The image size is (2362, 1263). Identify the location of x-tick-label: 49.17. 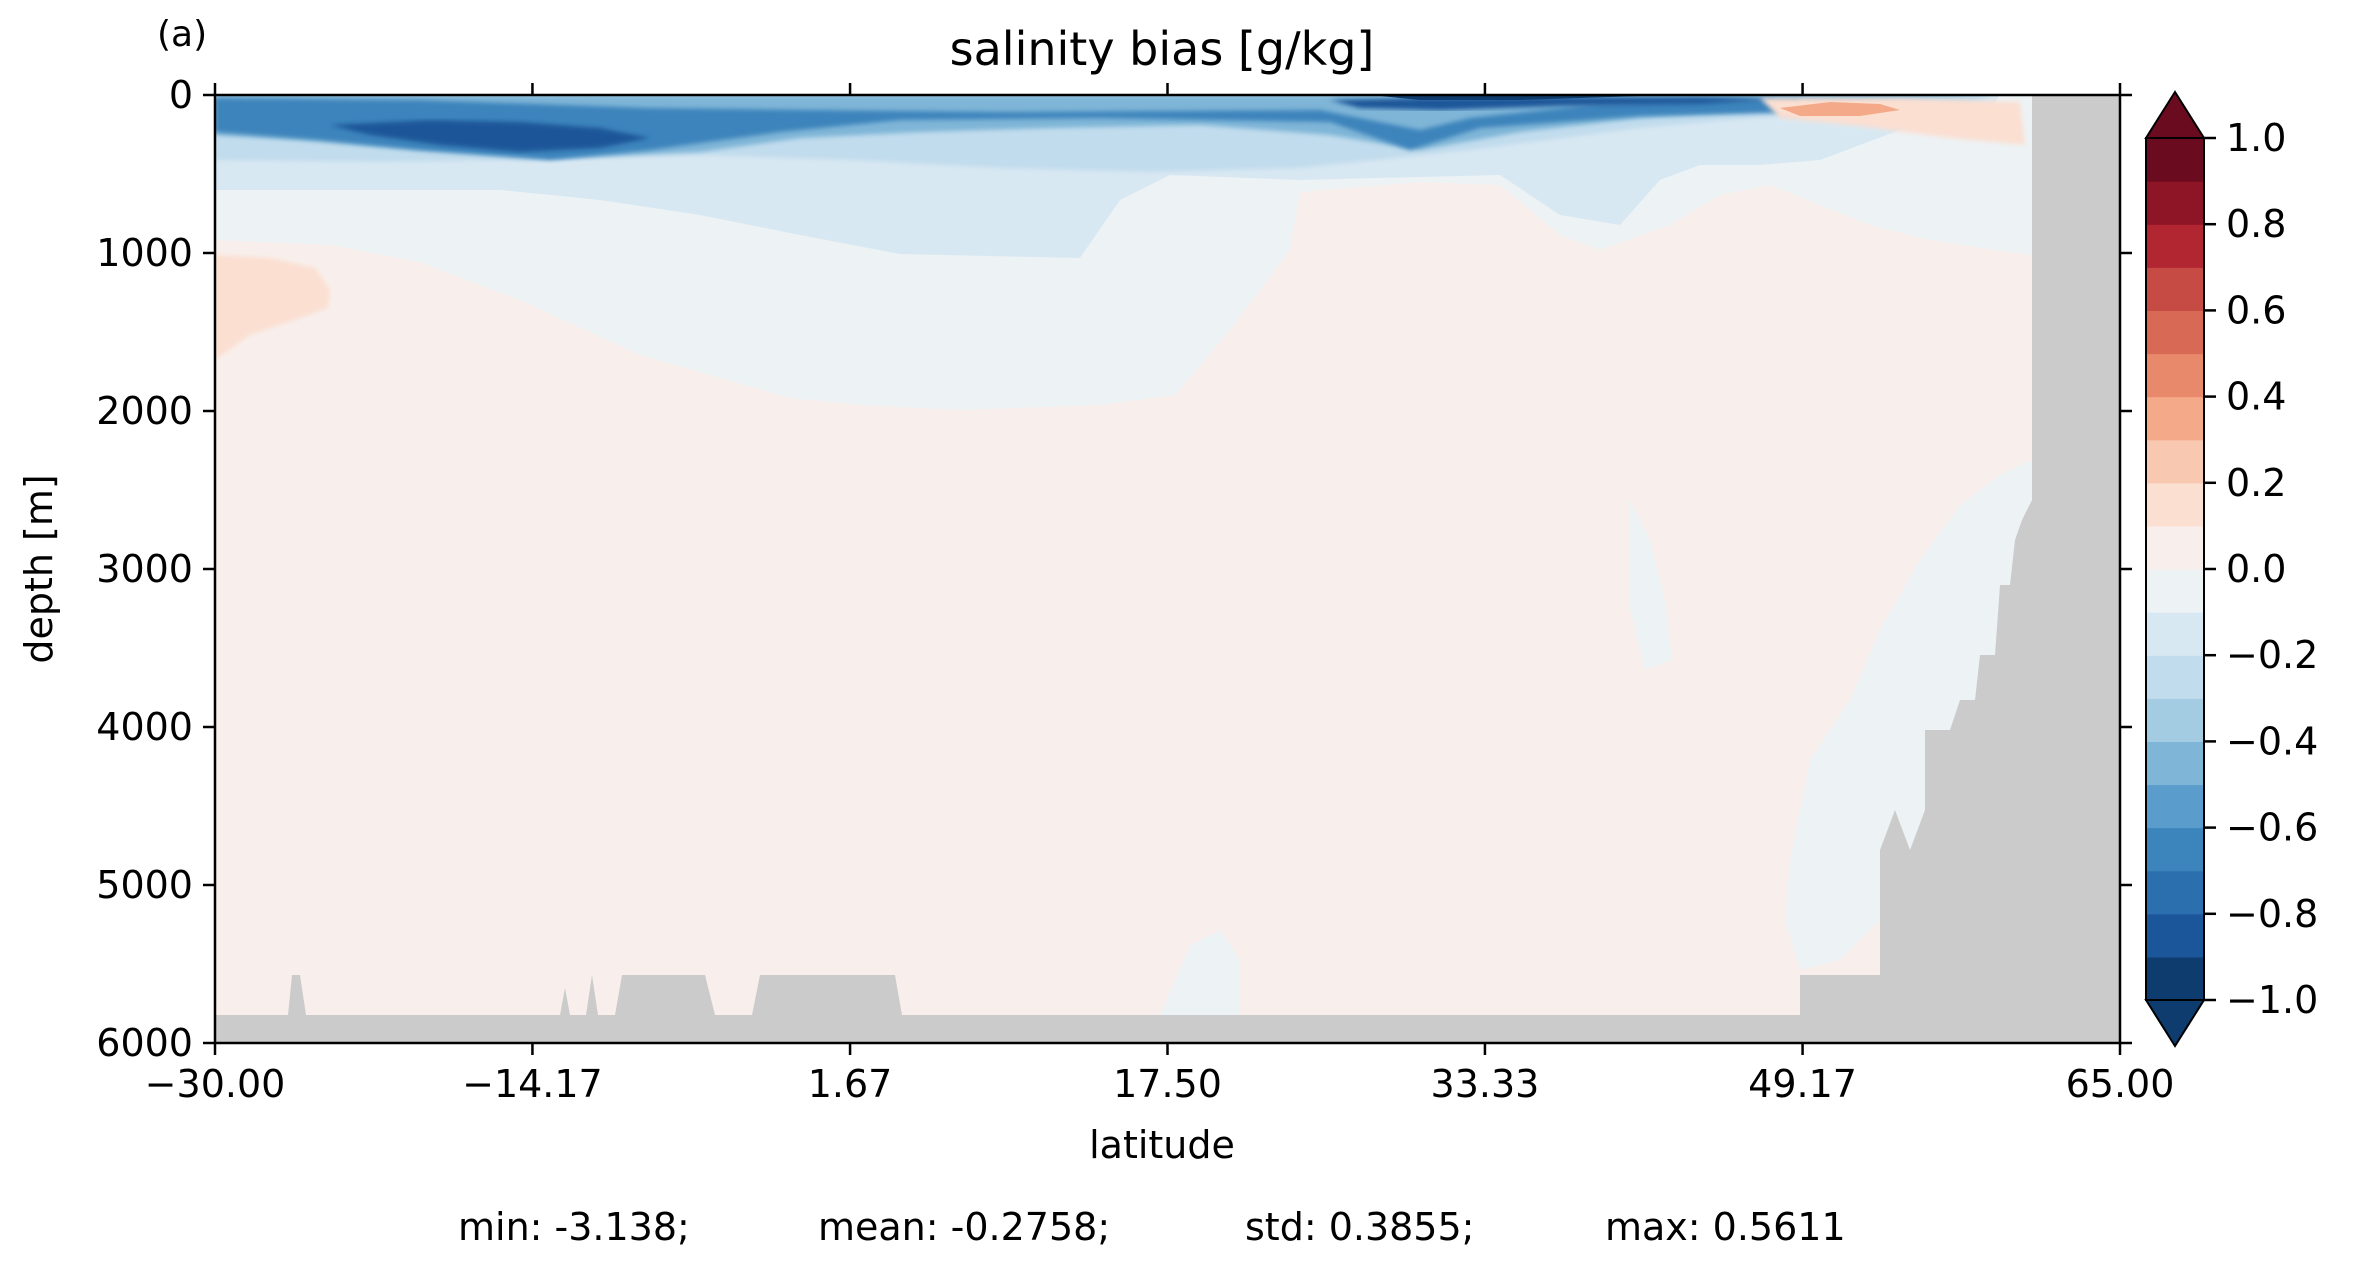
(1802, 1084).